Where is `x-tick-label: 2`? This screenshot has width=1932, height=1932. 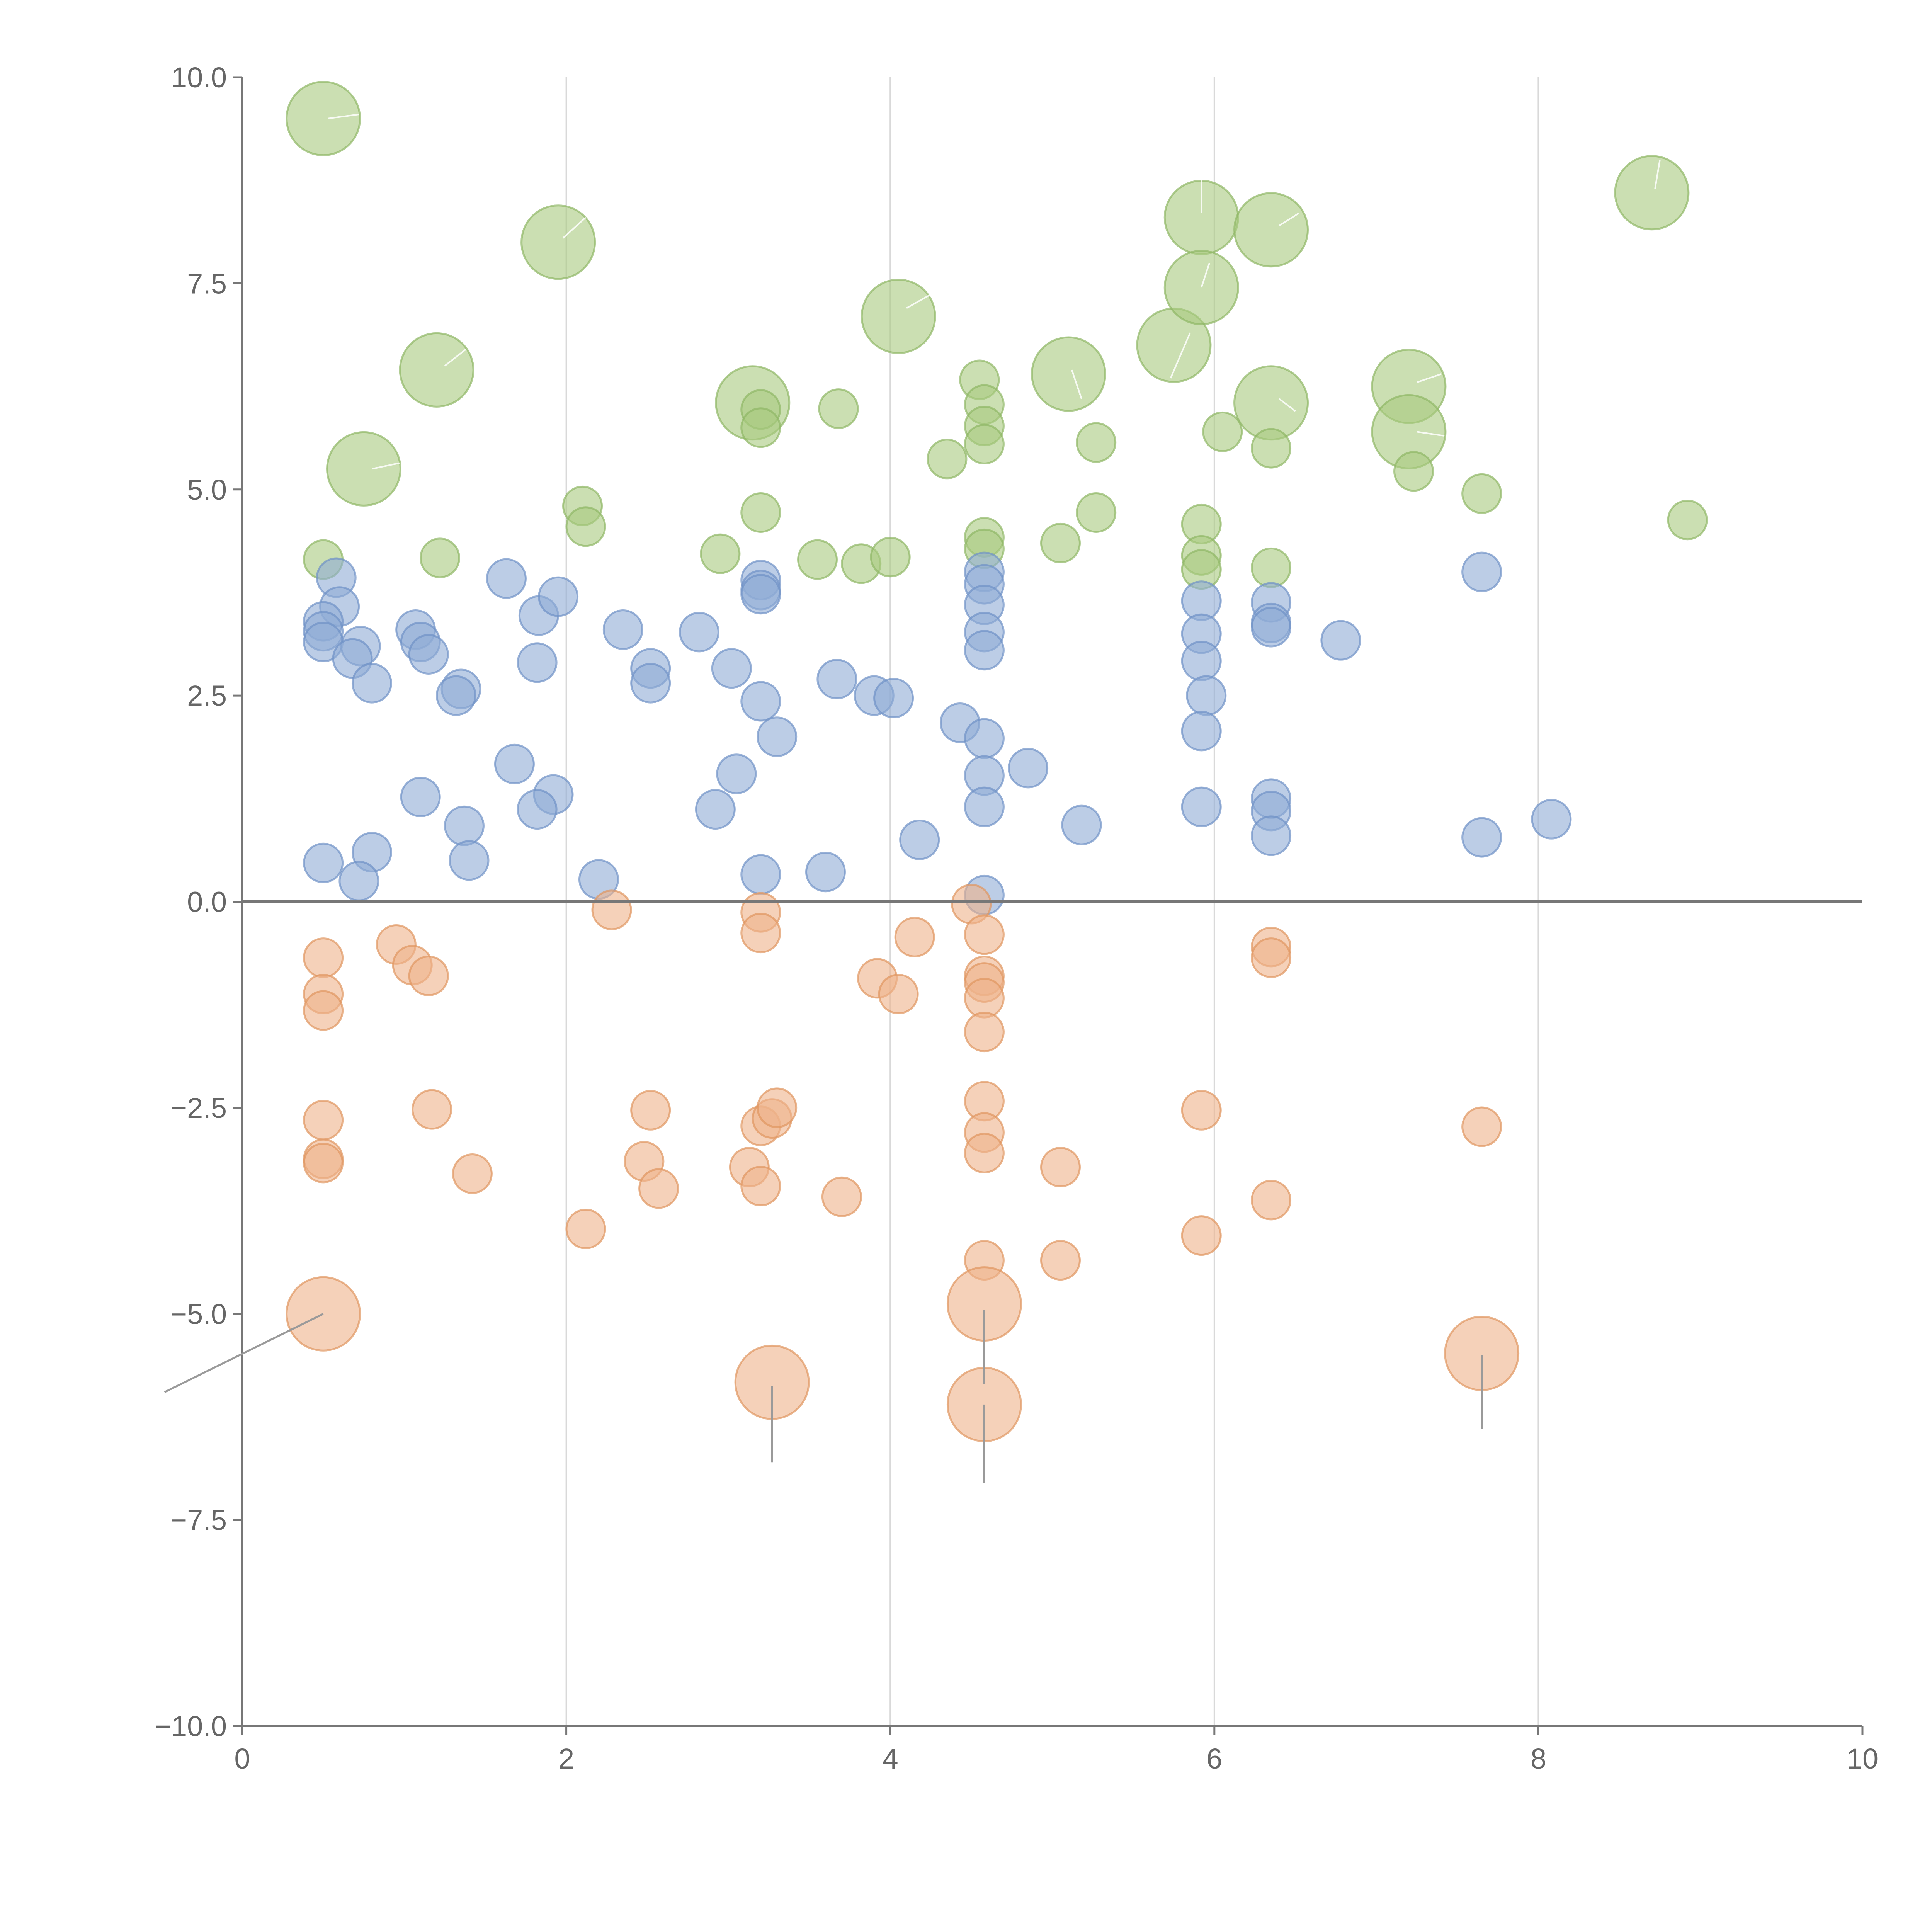 x-tick-label: 2 is located at coordinates (566, 1759).